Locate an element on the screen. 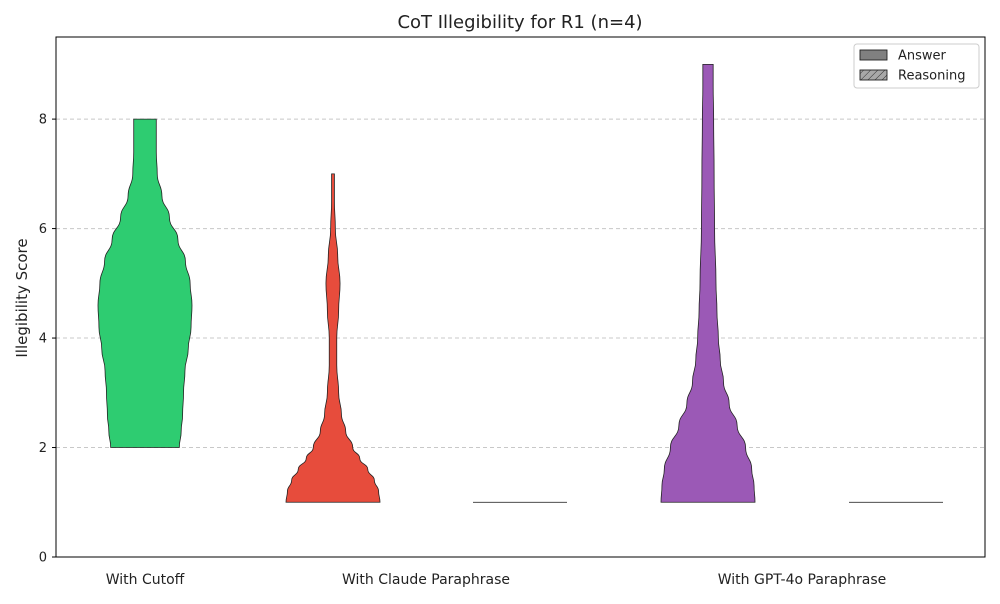  y-tick-label: 0 is located at coordinates (43, 558).